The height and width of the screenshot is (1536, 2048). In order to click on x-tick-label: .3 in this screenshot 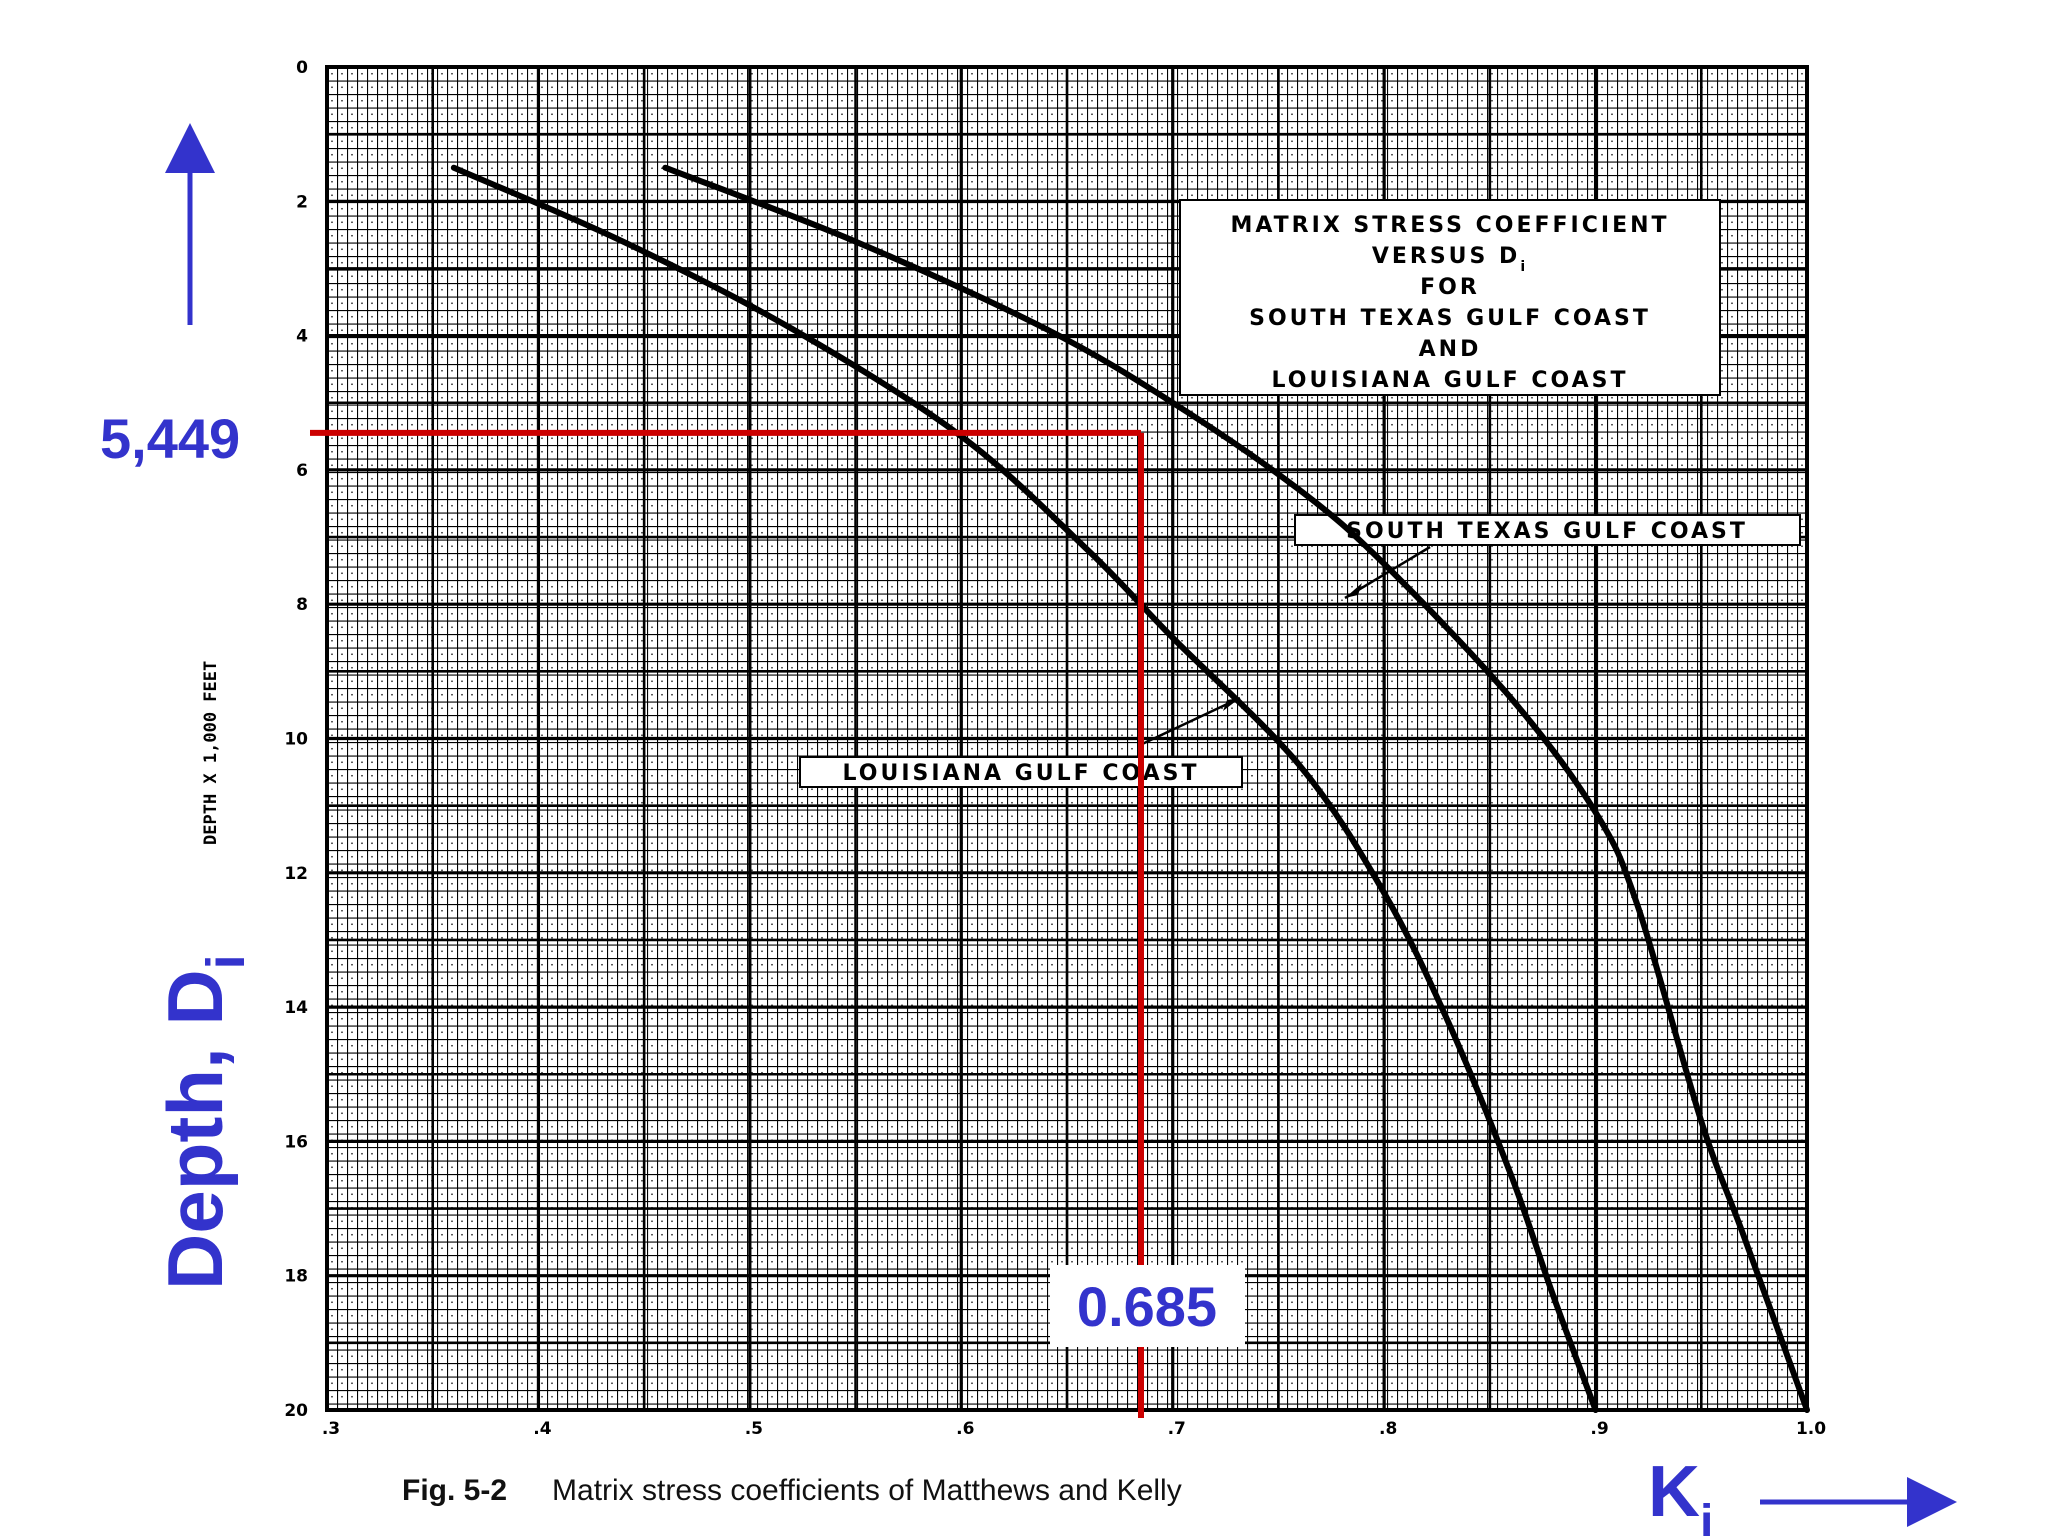, I will do `click(331, 1429)`.